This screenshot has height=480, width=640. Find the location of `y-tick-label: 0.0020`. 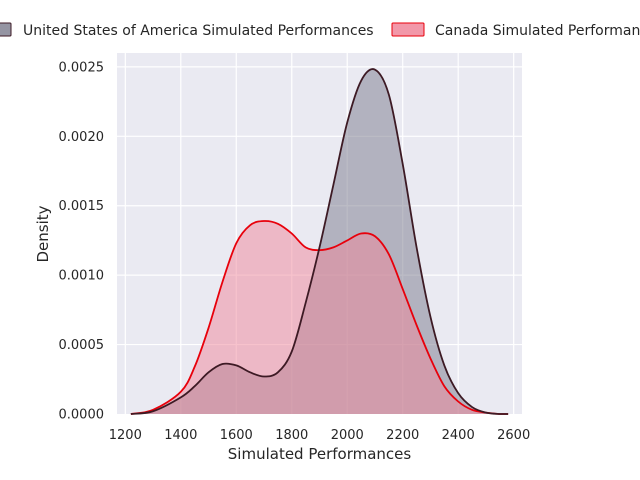

y-tick-label: 0.0020 is located at coordinates (82, 137).